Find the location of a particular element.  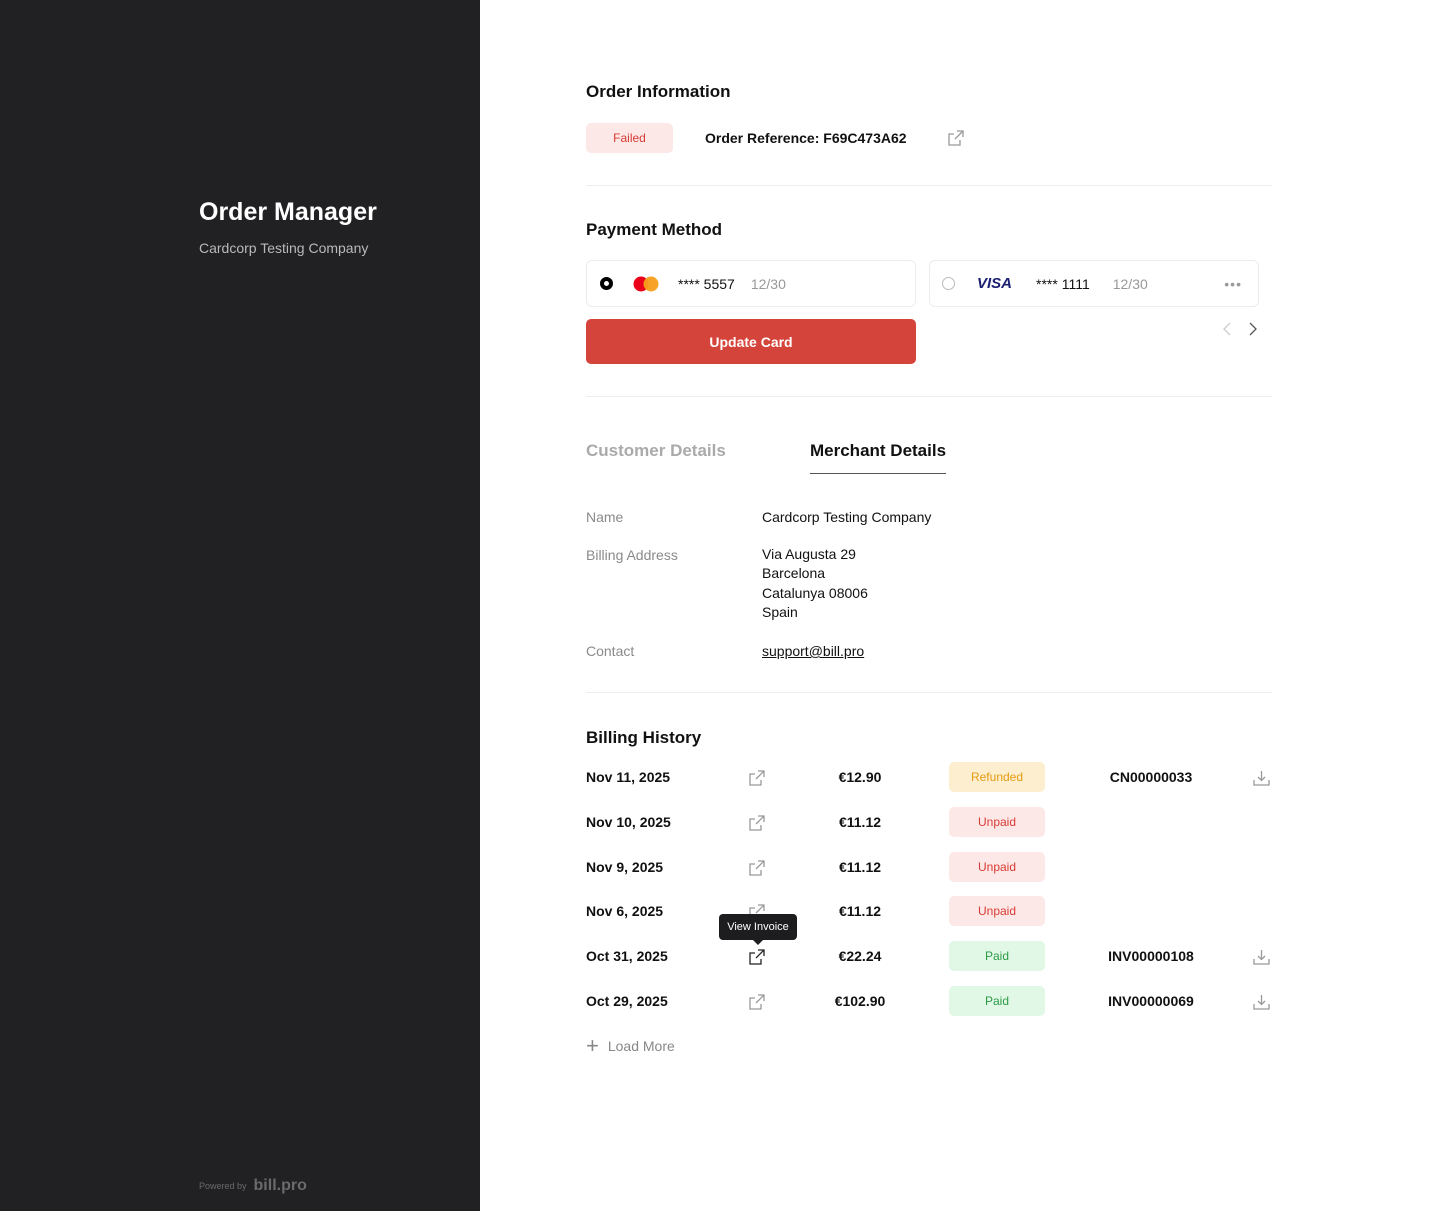

contact-label: Contact is located at coordinates (610, 651).